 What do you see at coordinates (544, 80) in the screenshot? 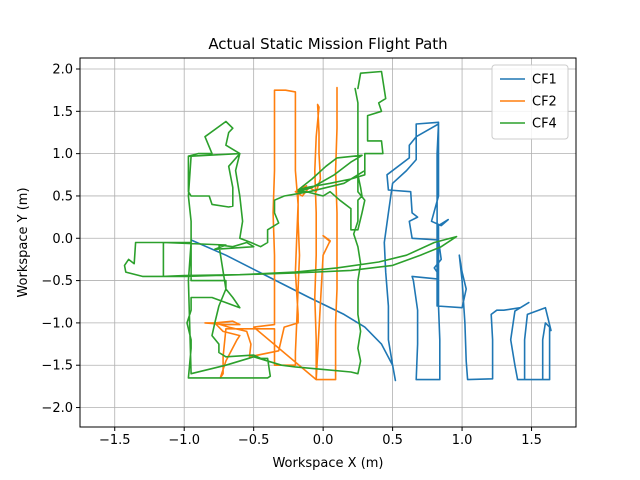
I see `legend-label-cf1: CF1` at bounding box center [544, 80].